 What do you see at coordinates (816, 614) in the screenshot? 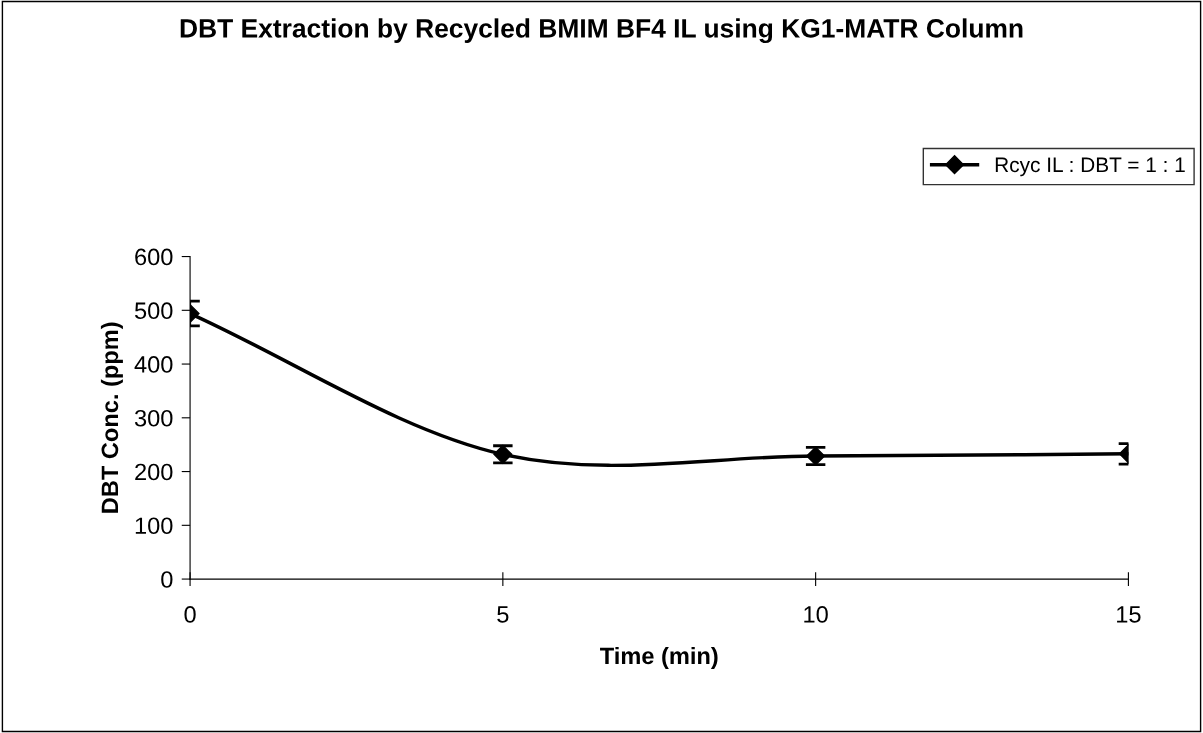
I see `x-tick-label: 10` at bounding box center [816, 614].